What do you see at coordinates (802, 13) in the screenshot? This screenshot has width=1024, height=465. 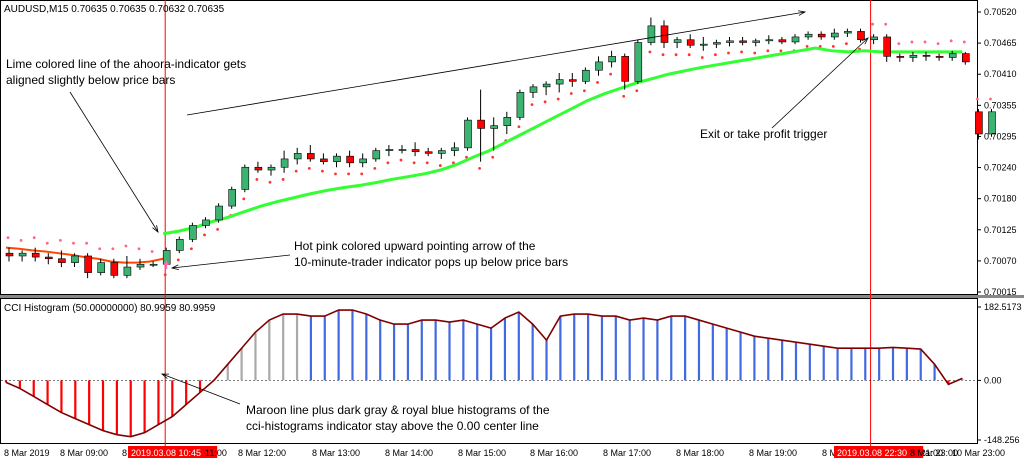 I see `arrow-trend-head` at bounding box center [802, 13].